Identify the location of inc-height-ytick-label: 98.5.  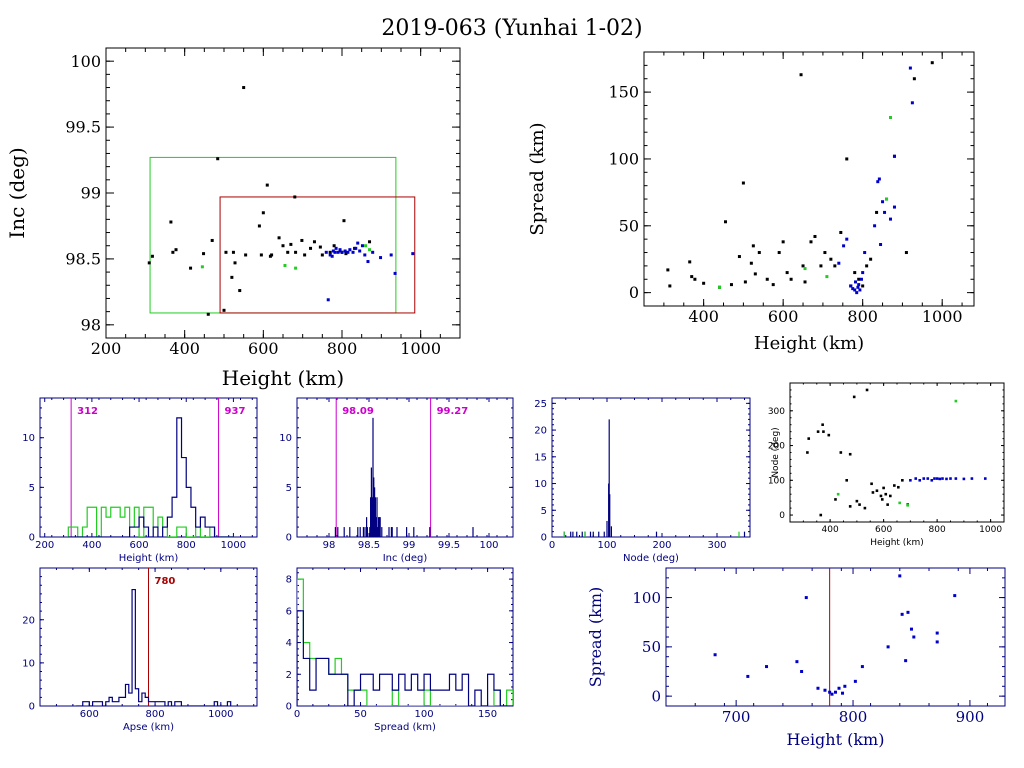
(83, 259).